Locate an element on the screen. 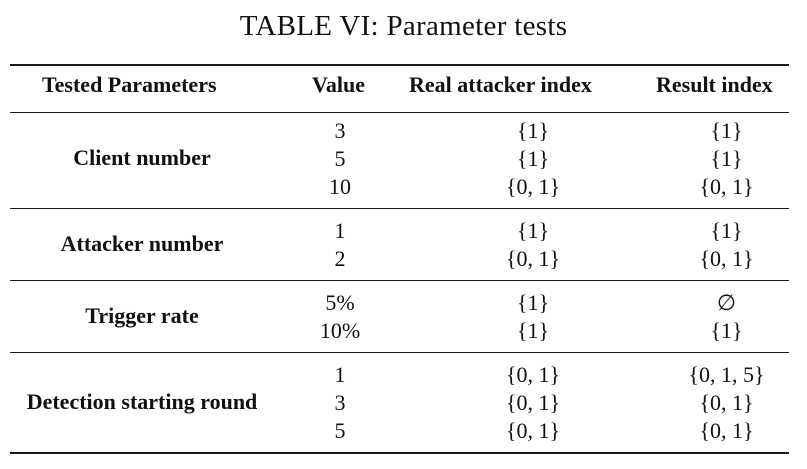 The width and height of the screenshot is (807, 469). param-name: Attacker number is located at coordinates (142, 243).